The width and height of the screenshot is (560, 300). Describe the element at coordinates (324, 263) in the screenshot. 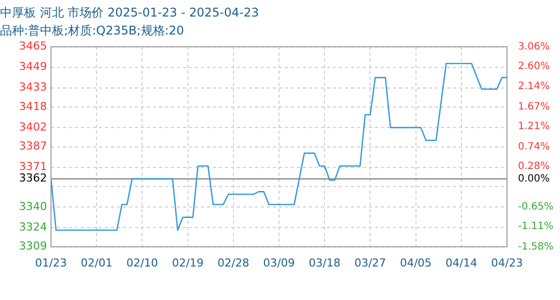

I see `x-tick-label: 03/18` at that location.